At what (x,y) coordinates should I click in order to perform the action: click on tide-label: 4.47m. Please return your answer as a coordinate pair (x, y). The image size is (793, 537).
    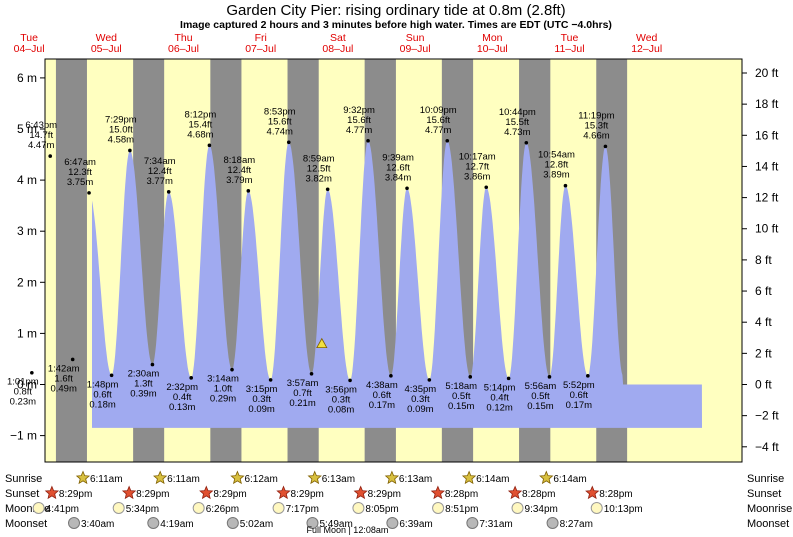
    Looking at the image, I should click on (41, 145).